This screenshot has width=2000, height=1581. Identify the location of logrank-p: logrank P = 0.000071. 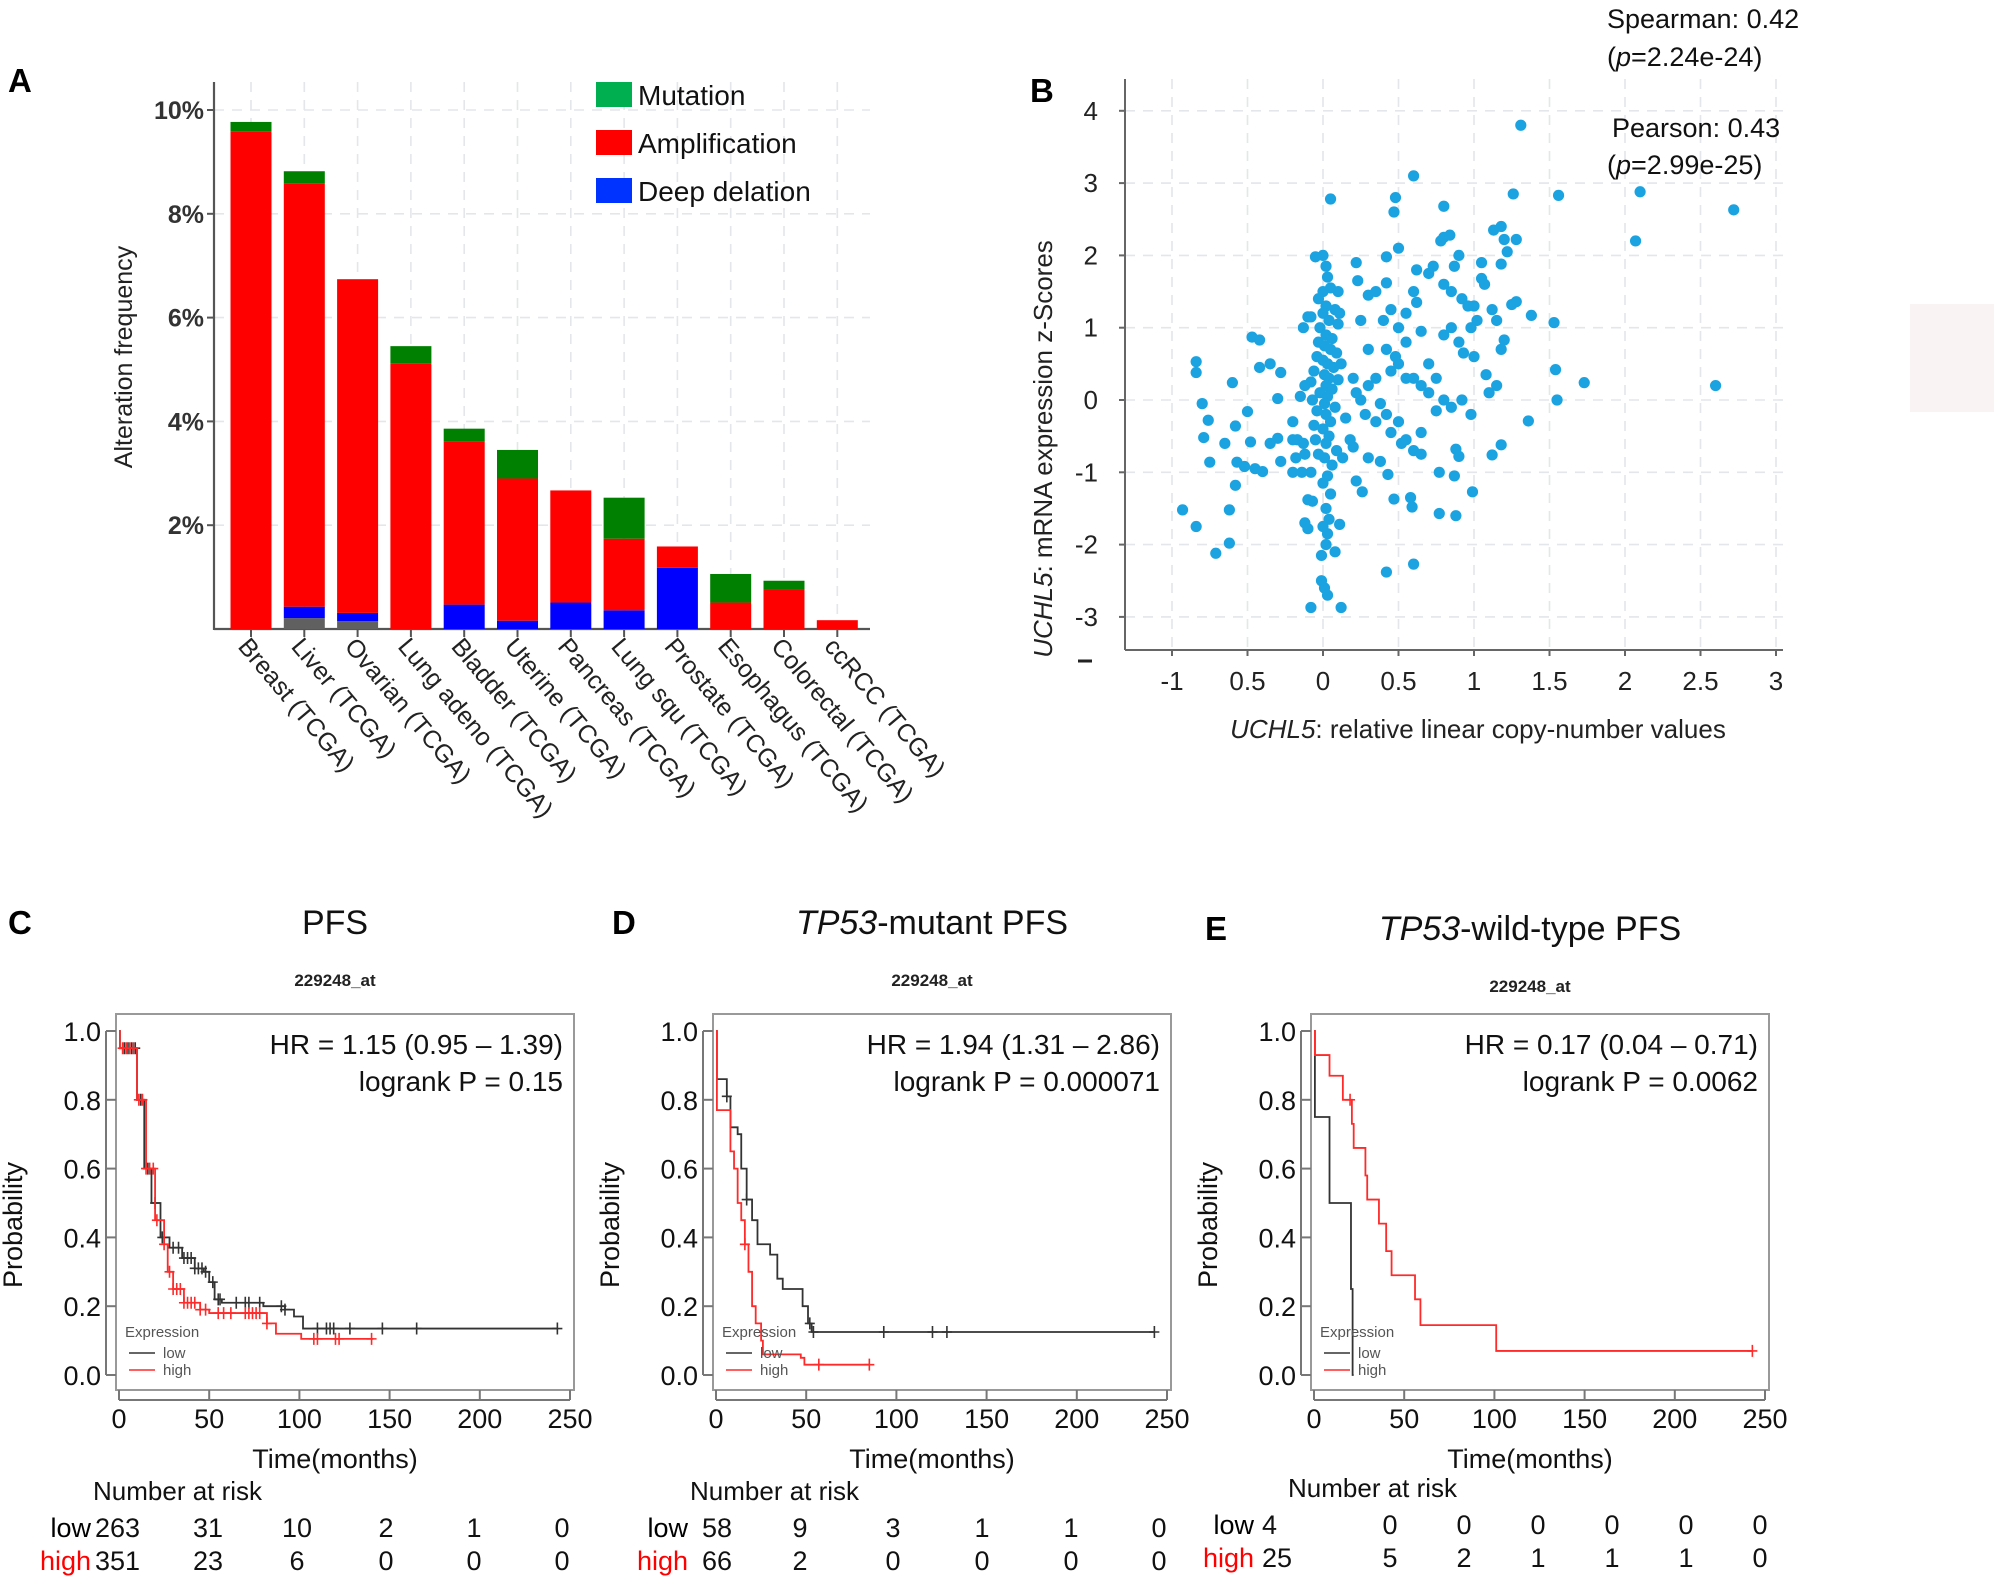
(1027, 1081).